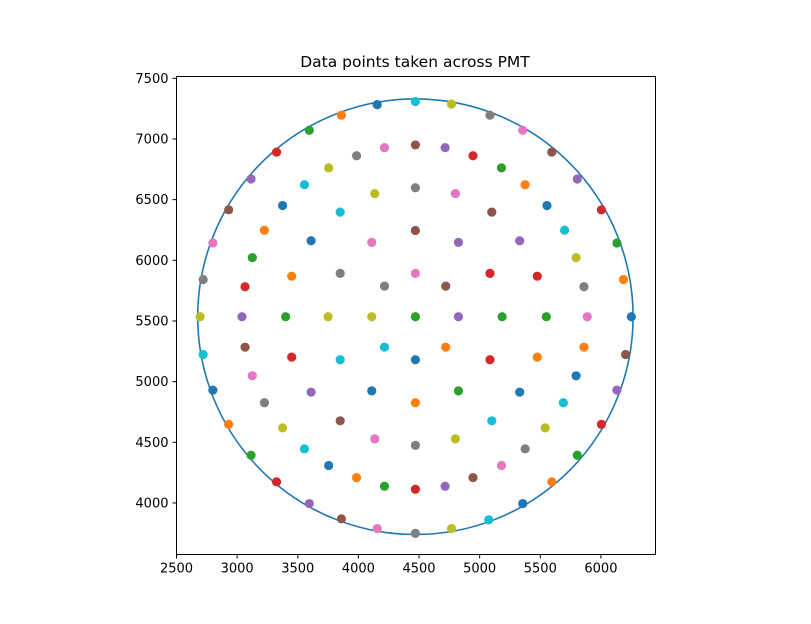 The image size is (811, 624). I want to click on y-tick-label: 7000, so click(151, 139).